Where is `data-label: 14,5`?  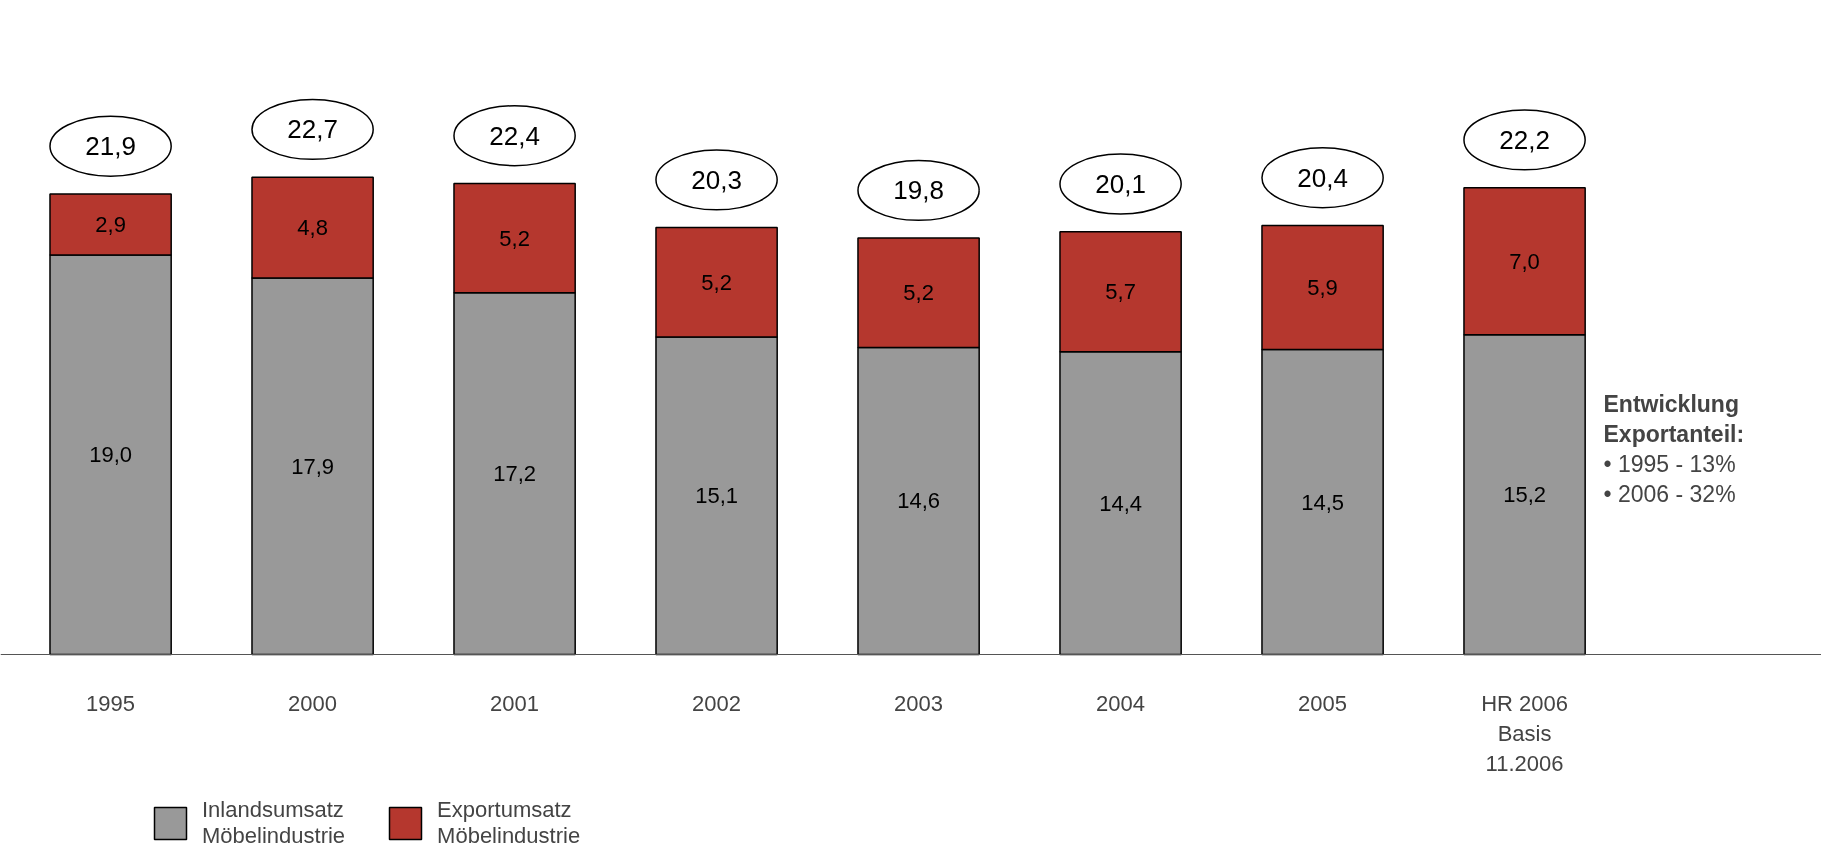
data-label: 14,5 is located at coordinates (1322, 502).